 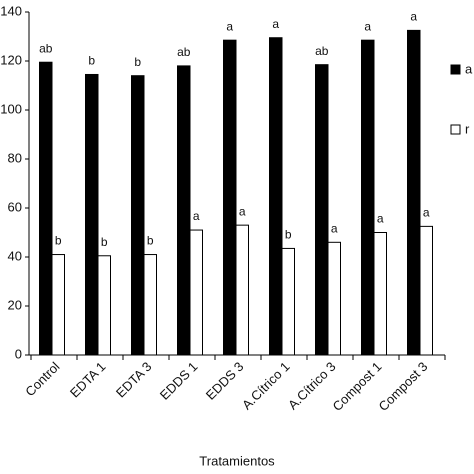 I want to click on x-axis-title: Tratamientos, so click(x=237, y=460).